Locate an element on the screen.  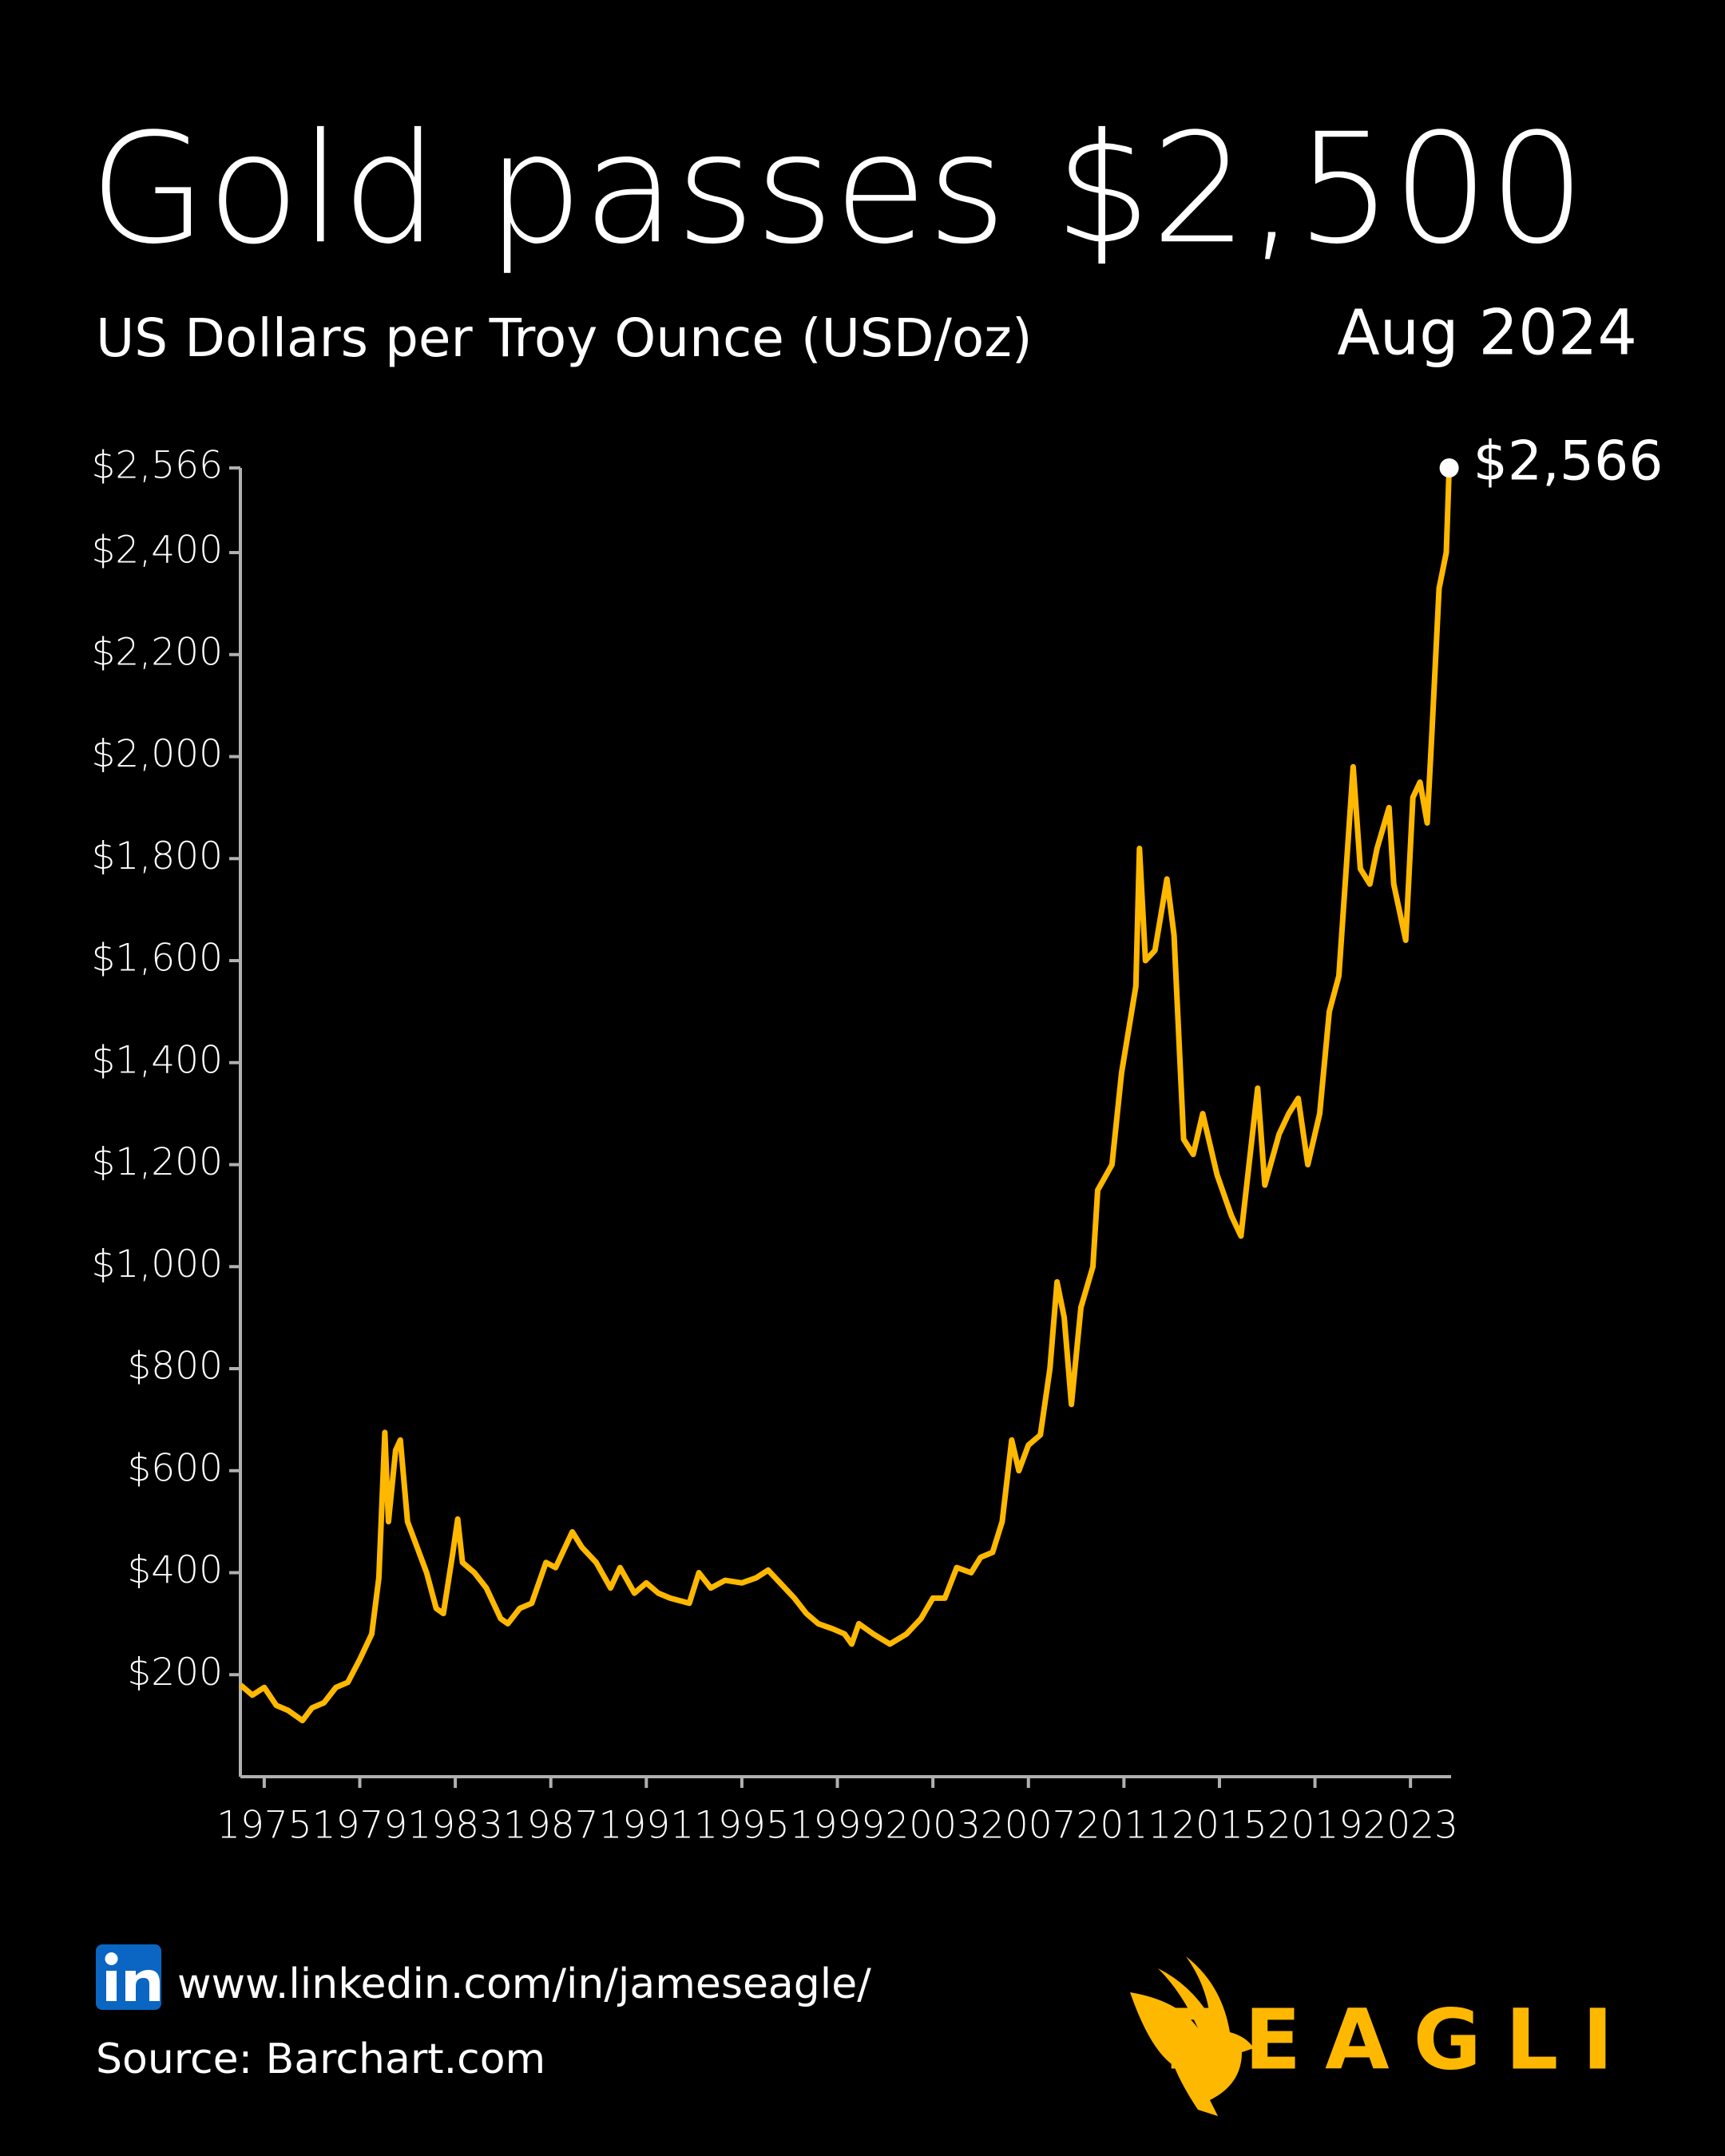
y-tick-label: $2,200 is located at coordinates (158, 652).